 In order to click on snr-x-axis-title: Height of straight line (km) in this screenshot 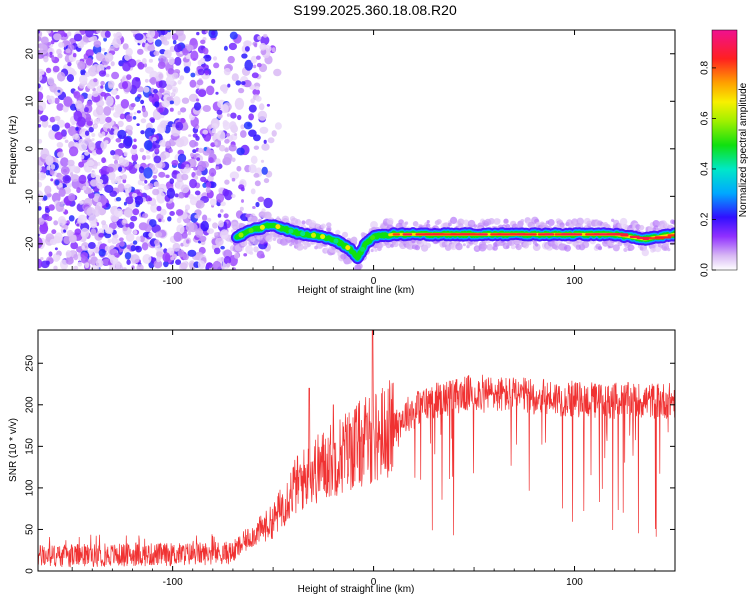, I will do `click(356, 589)`.